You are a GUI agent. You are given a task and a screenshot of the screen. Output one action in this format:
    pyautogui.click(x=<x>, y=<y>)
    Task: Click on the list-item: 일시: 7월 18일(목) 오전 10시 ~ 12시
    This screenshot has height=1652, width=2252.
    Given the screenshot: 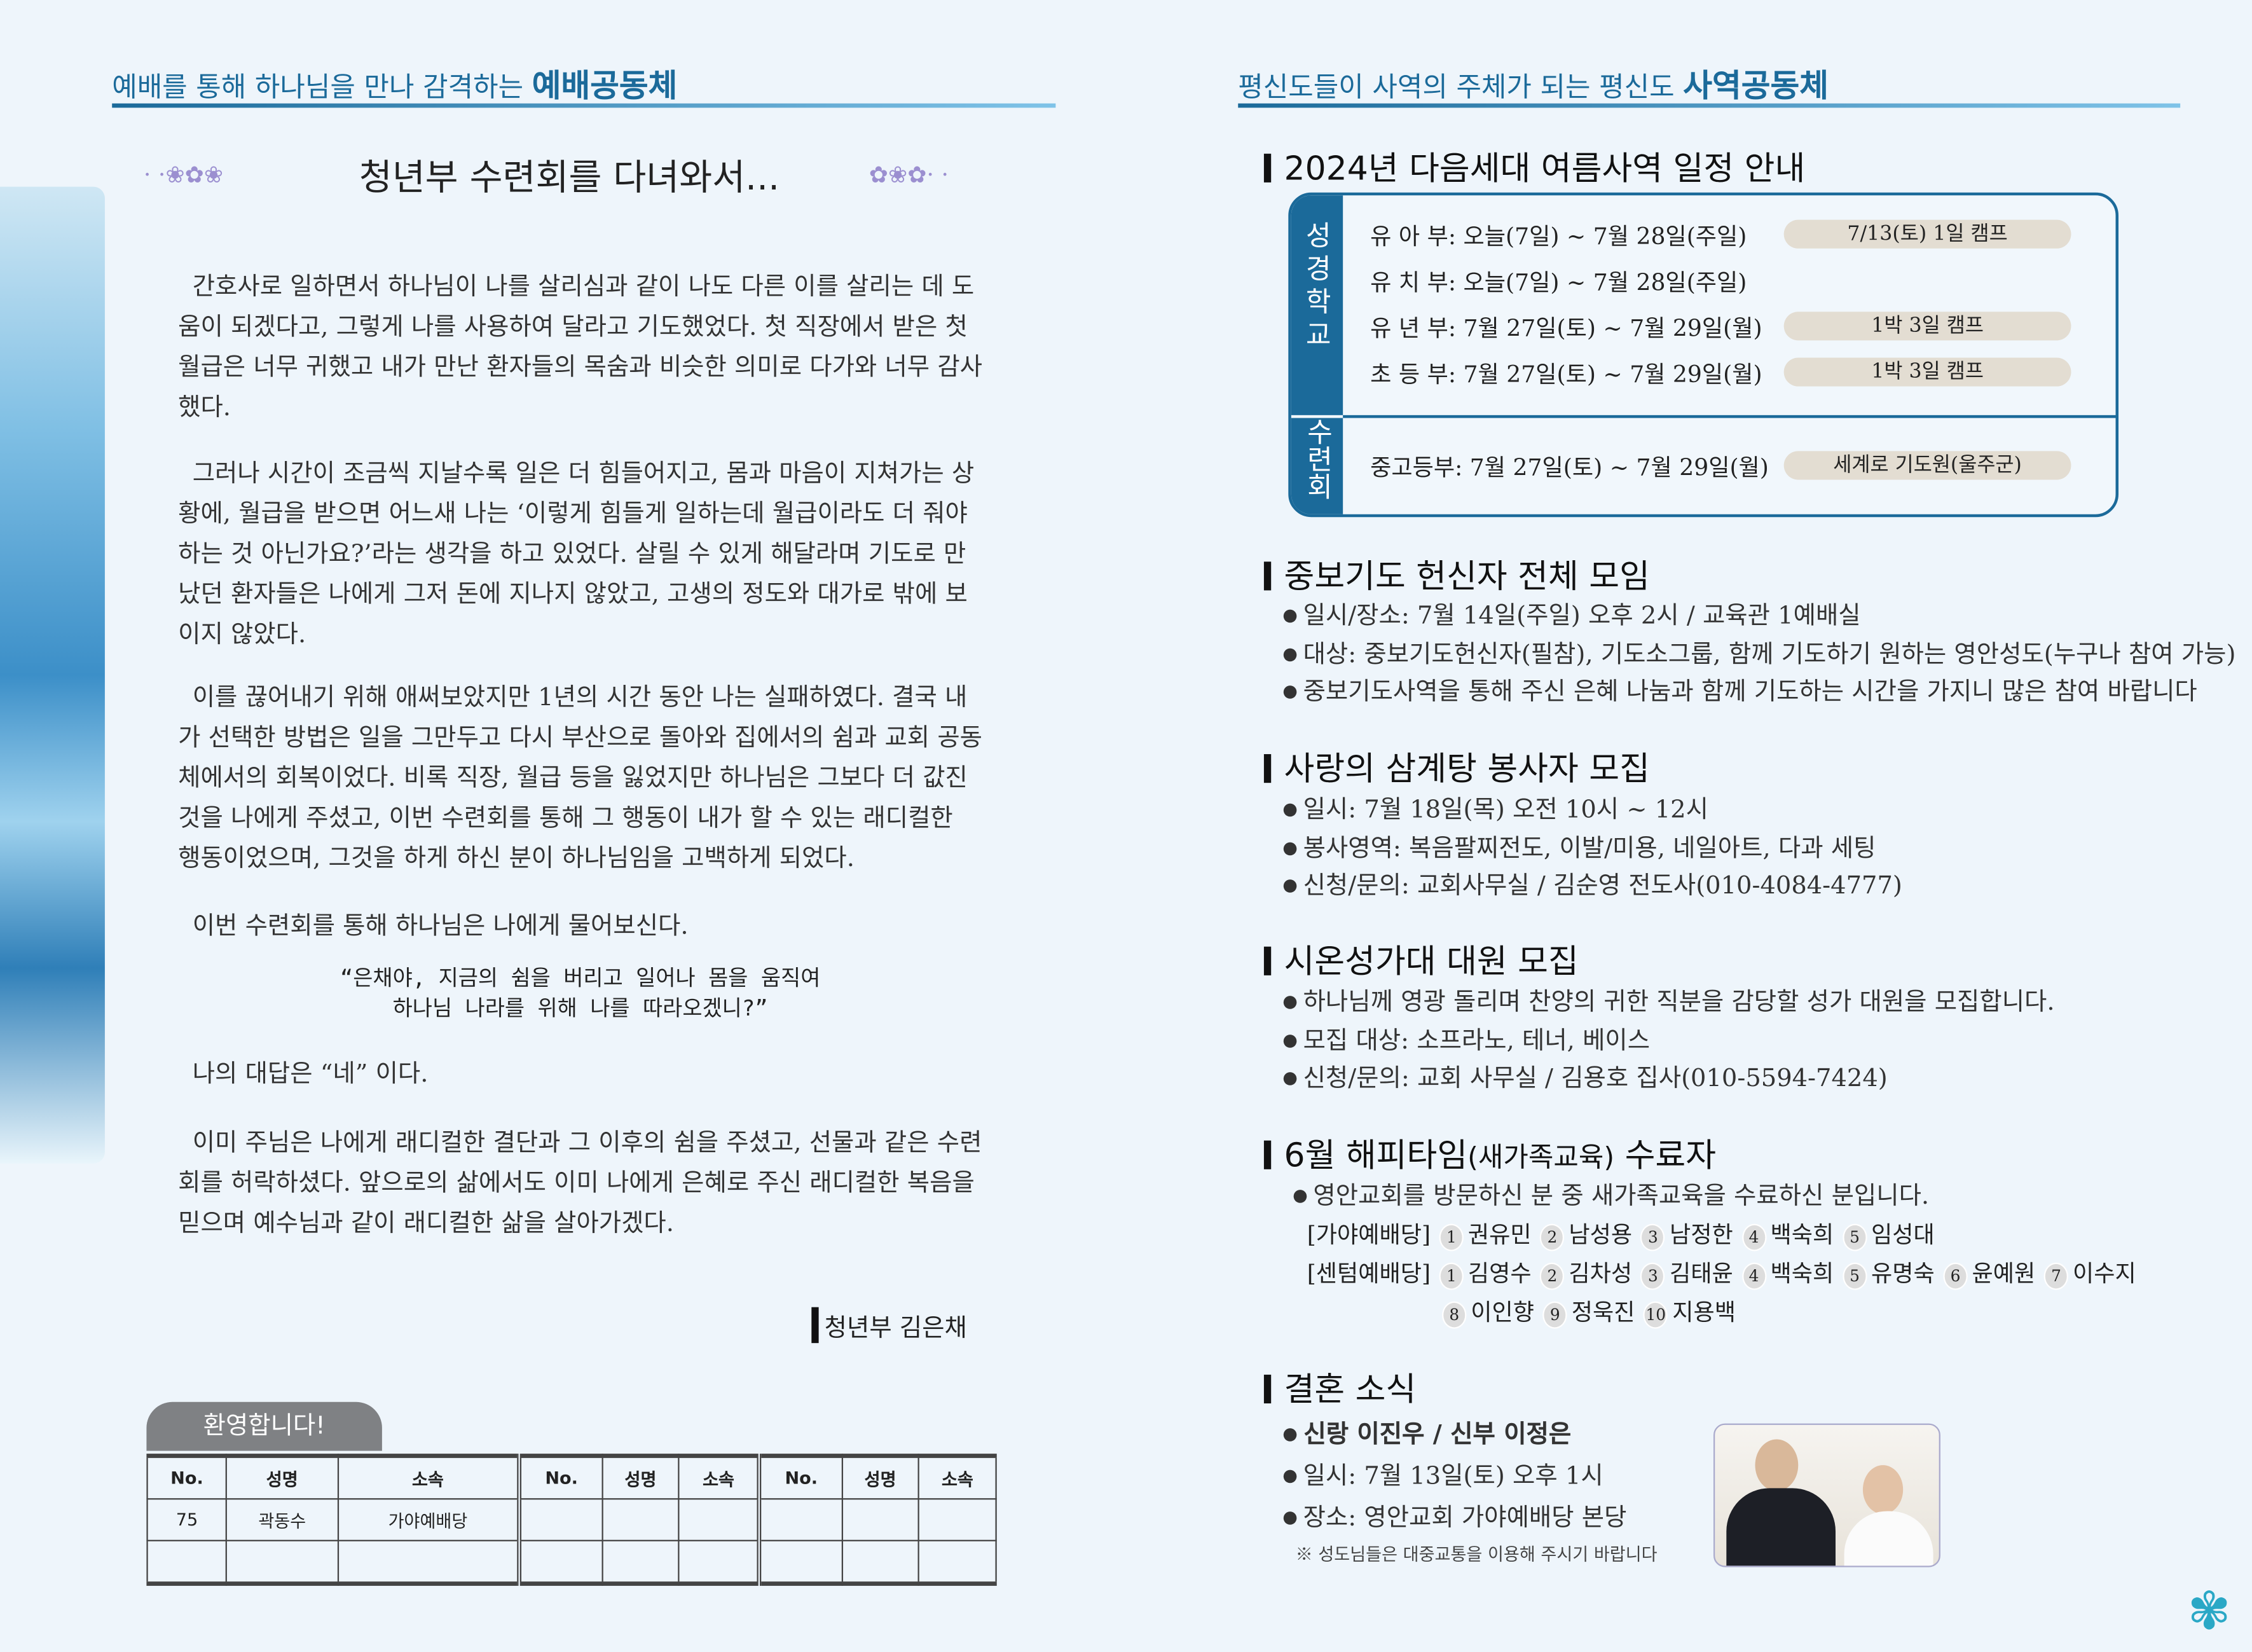 What is the action you would take?
    pyautogui.click(x=1592, y=811)
    